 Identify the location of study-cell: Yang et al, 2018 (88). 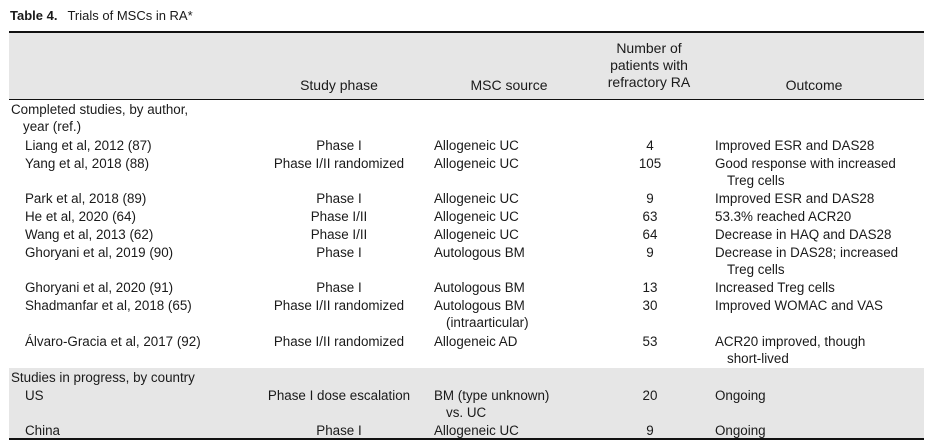
(87, 163).